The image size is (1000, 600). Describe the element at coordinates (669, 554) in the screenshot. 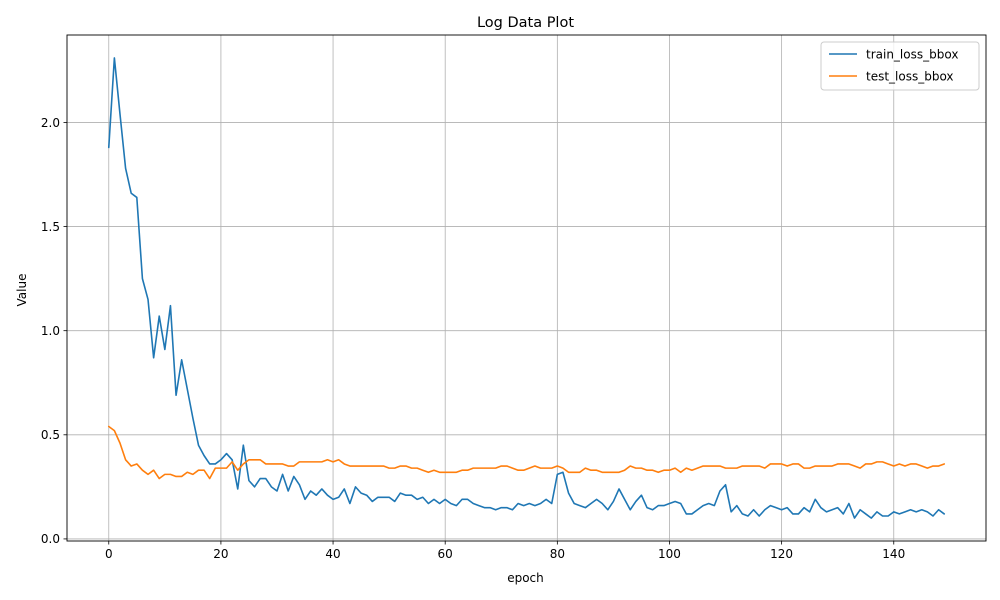

I see `x-tick-label: 100` at that location.